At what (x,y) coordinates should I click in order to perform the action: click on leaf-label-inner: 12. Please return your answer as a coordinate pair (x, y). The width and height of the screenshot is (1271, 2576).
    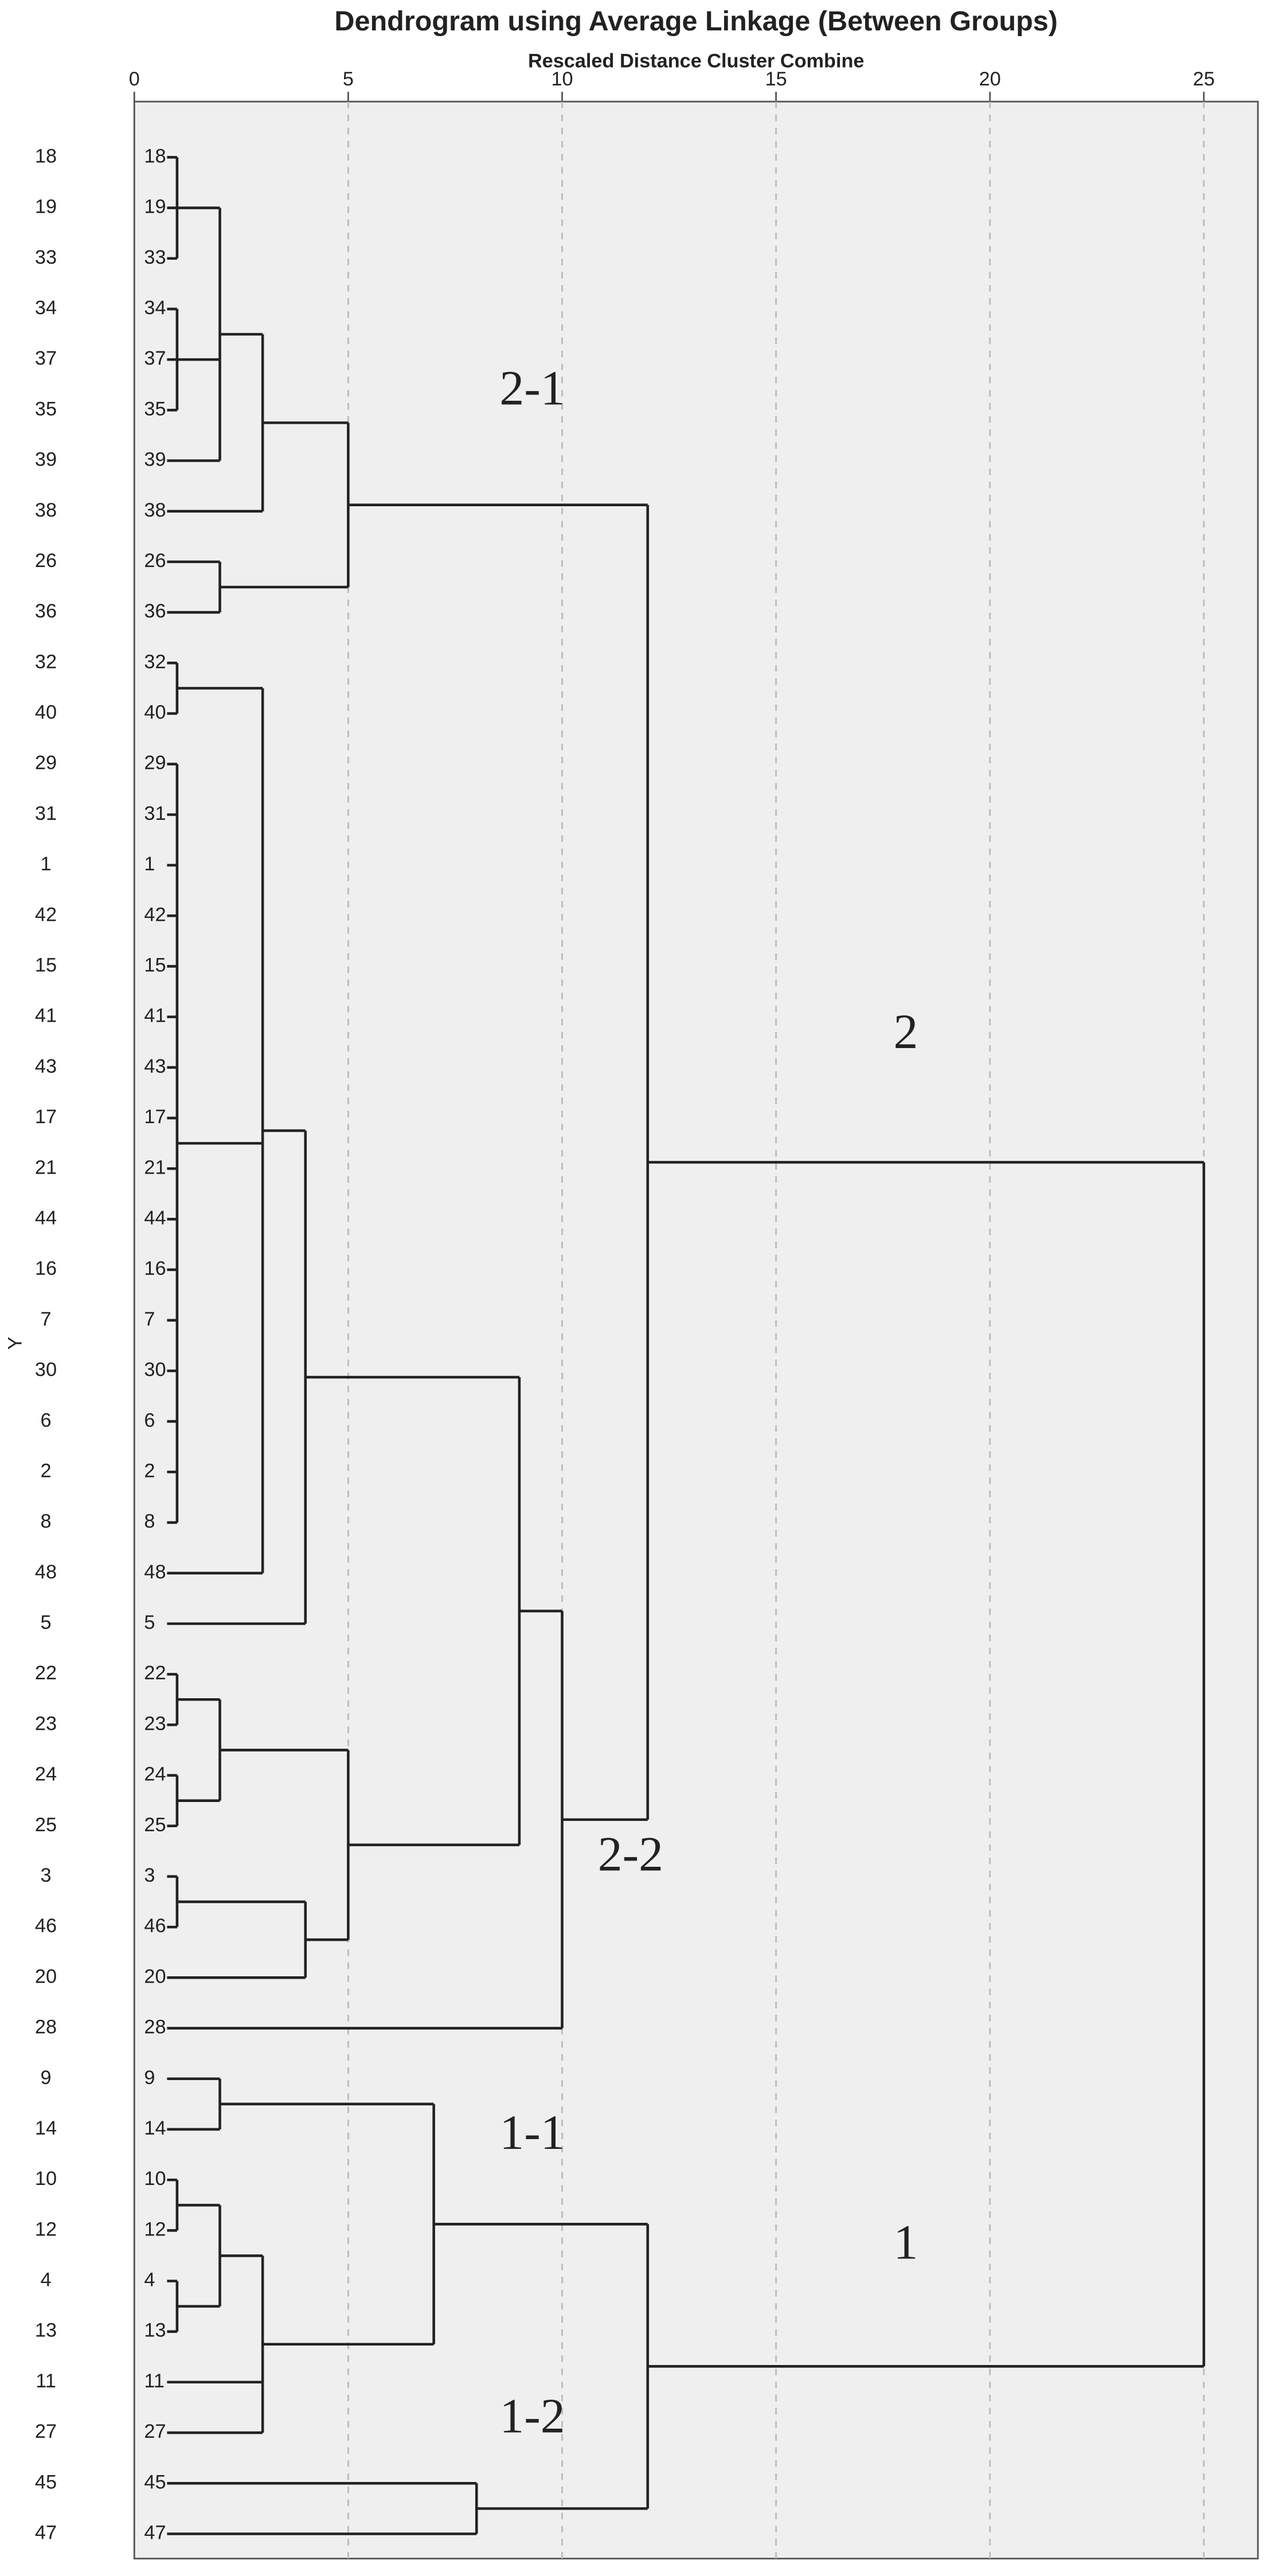
    Looking at the image, I should click on (155, 2229).